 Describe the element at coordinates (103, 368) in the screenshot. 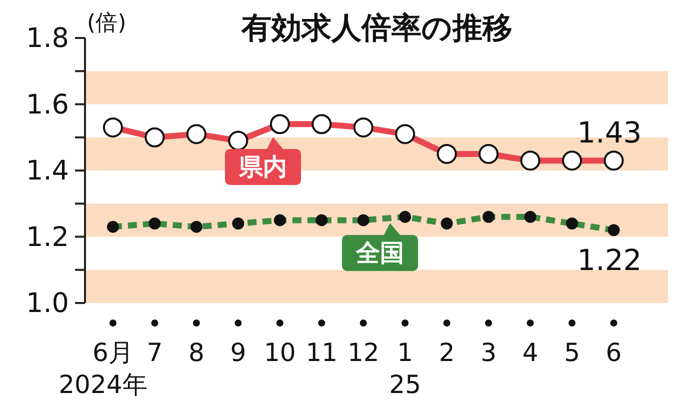

I see `x-tick-label: 6月 2024年` at that location.